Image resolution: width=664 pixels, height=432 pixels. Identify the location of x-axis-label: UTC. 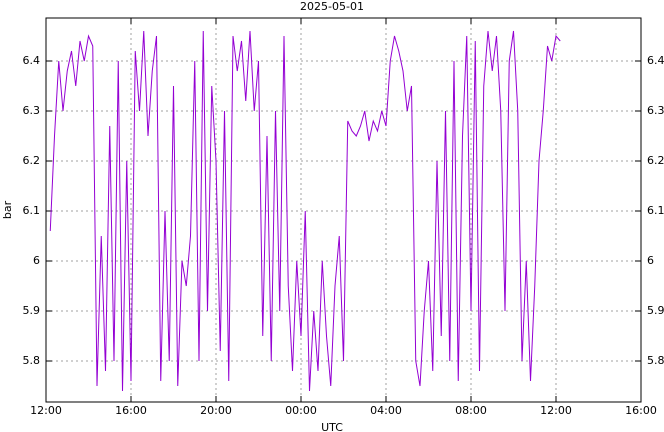
(332, 426).